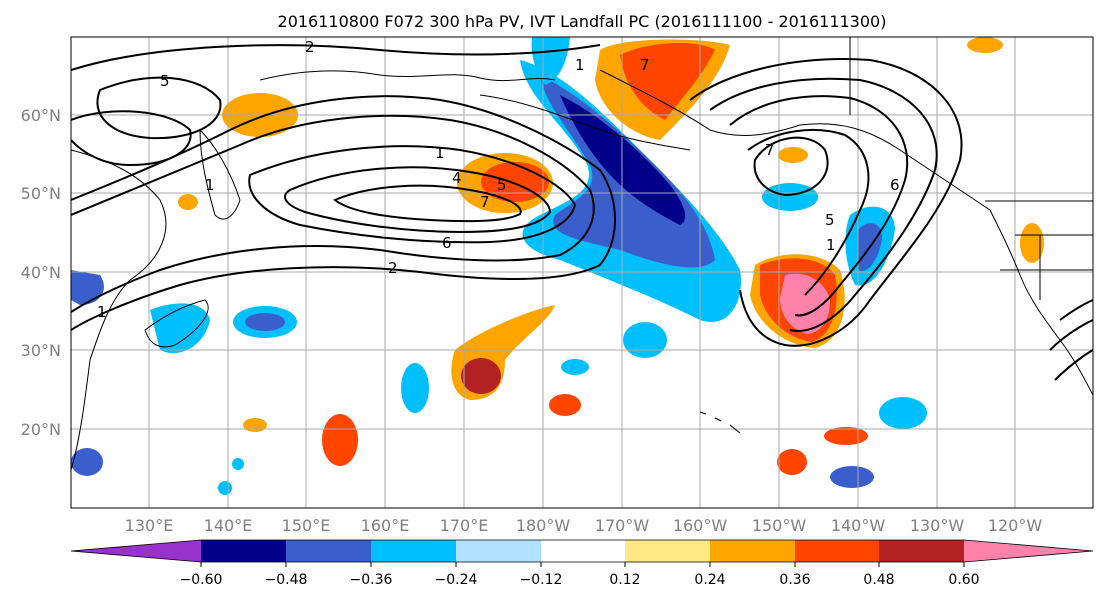 The image size is (1105, 601). I want to click on colorbar-tick-label: 0.36, so click(794, 580).